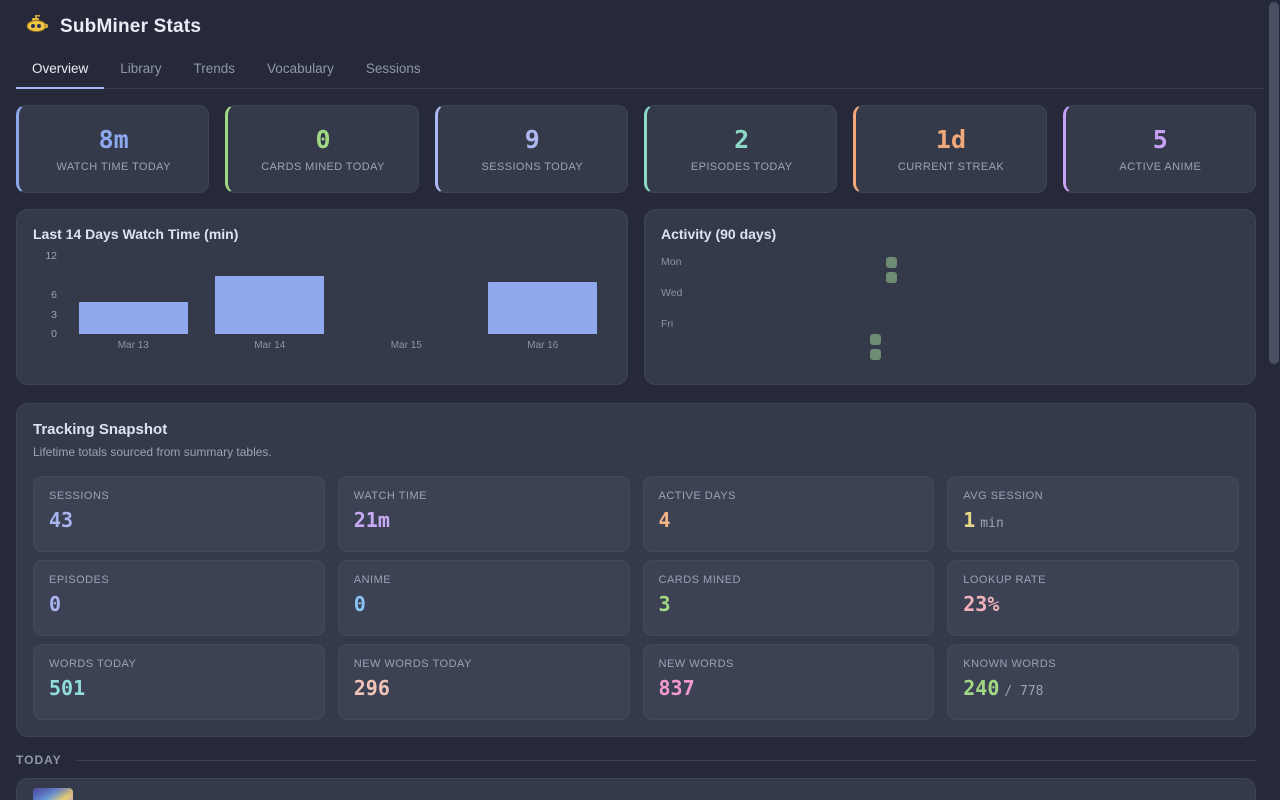 The width and height of the screenshot is (1280, 800). I want to click on tab-trends: Trends, so click(214, 68).